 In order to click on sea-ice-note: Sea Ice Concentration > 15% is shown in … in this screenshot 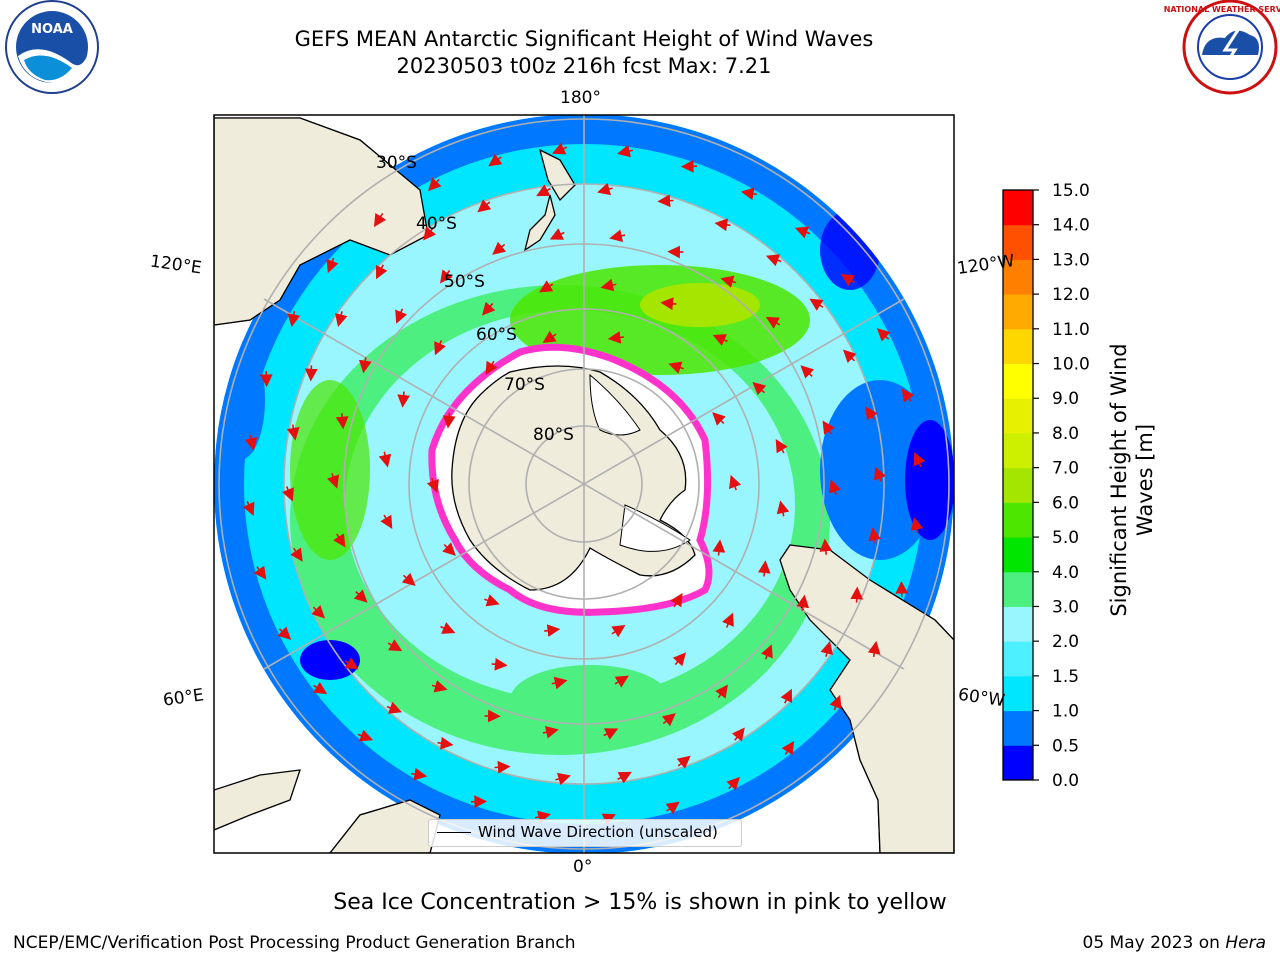, I will do `click(640, 902)`.